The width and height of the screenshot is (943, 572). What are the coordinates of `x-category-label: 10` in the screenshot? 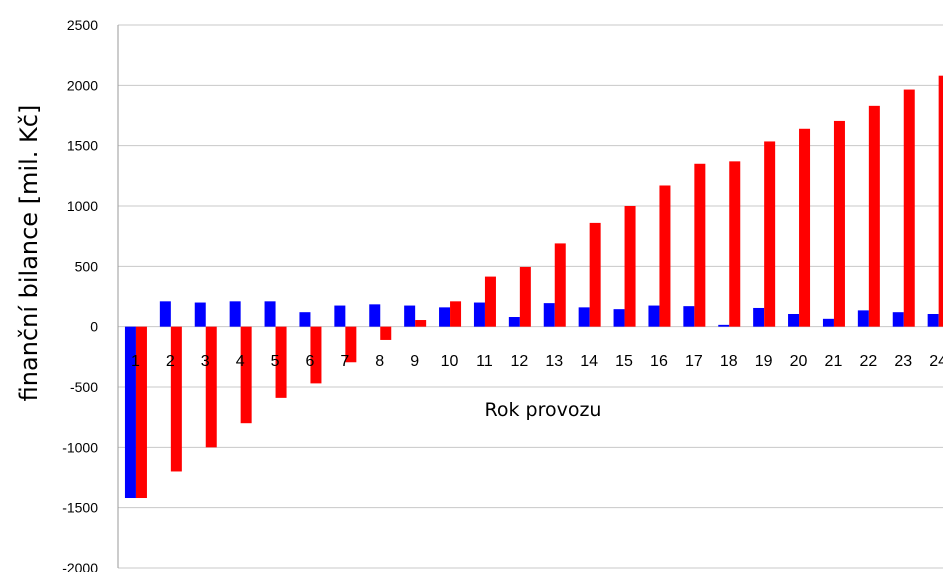 It's located at (450, 361).